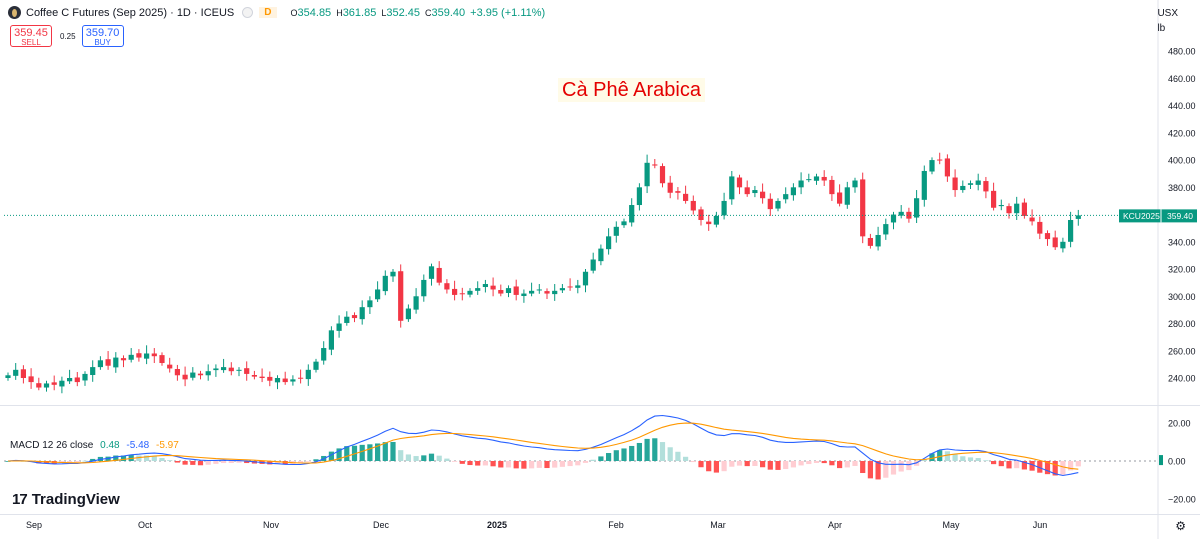 The width and height of the screenshot is (1200, 539). Describe the element at coordinates (1141, 216) in the screenshot. I see `last-price-symbol: KCU2025` at that location.